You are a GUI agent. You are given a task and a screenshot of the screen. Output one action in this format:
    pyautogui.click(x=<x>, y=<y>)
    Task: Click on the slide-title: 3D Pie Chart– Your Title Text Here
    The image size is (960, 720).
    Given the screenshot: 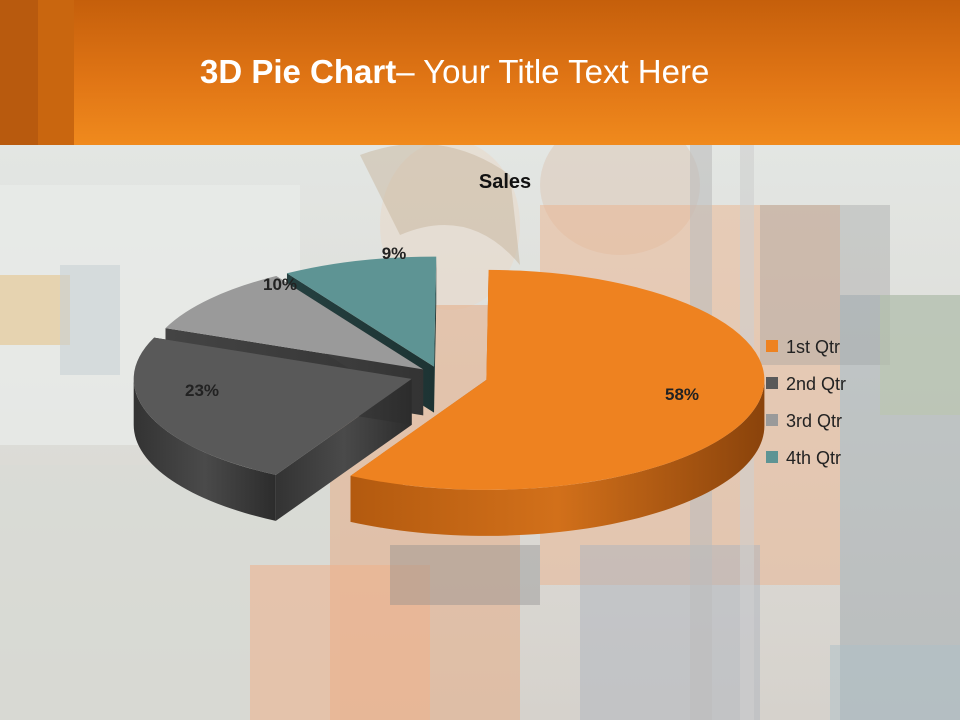 What is the action you would take?
    pyautogui.click(x=454, y=72)
    